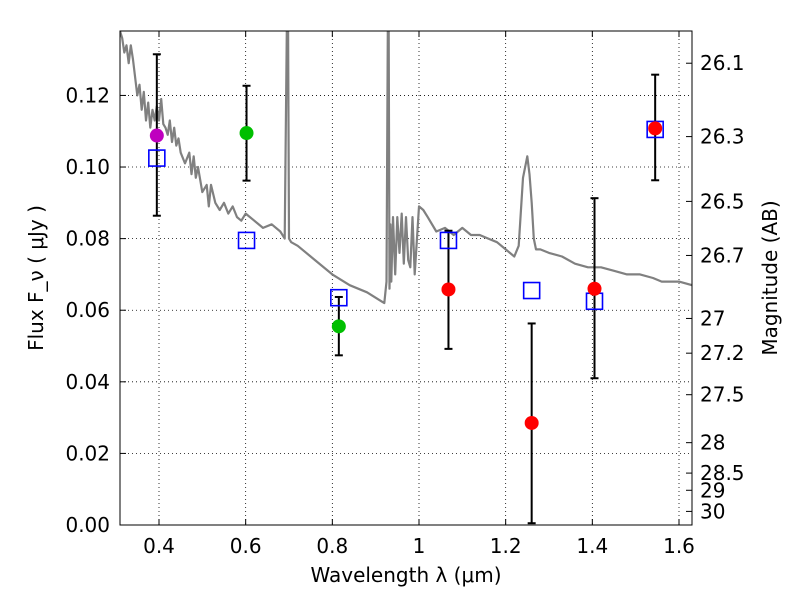 The width and height of the screenshot is (800, 600). Describe the element at coordinates (722, 63) in the screenshot. I see `y2-tick-label: 26.1` at that location.